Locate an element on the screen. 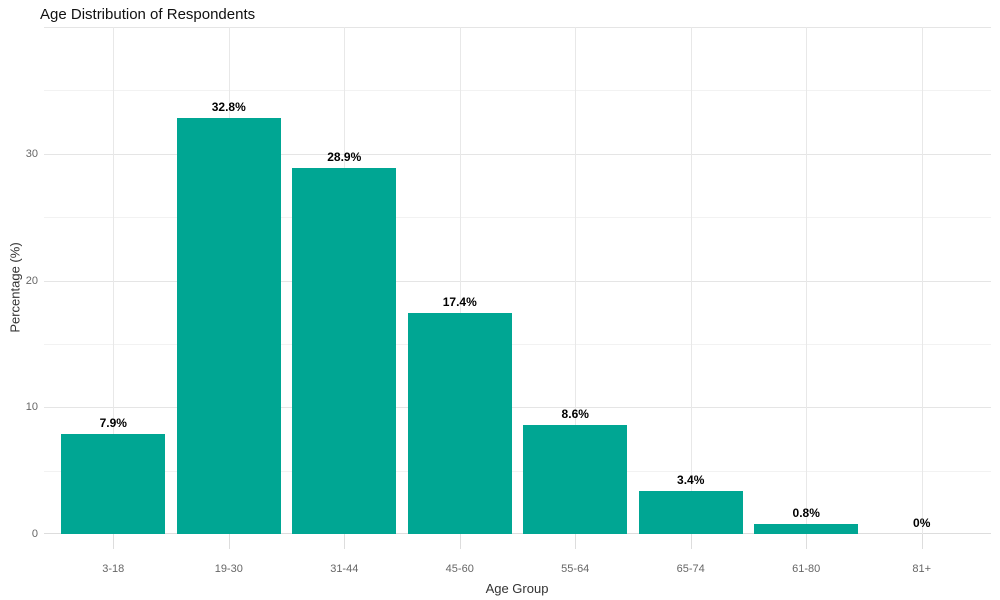 The height and width of the screenshot is (600, 1000). y-axis-title: Percentage (%) is located at coordinates (15, 287).